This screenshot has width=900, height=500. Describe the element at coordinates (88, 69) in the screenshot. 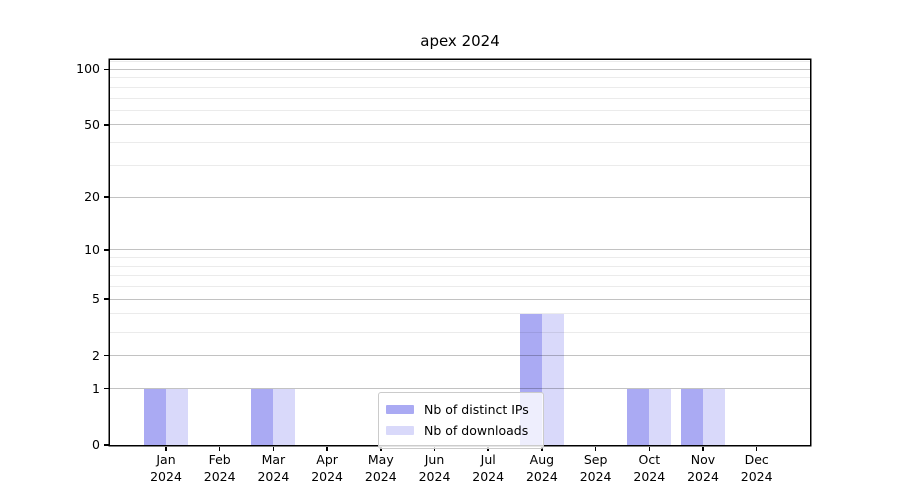

I see `y-axis-tick-label: 100` at that location.